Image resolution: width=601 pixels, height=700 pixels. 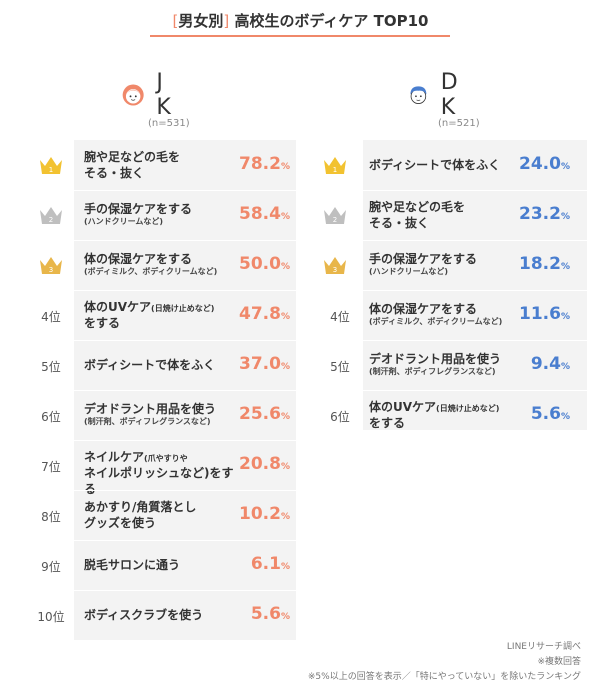 What do you see at coordinates (226, 21) in the screenshot?
I see `title-bracket-close: ]` at bounding box center [226, 21].